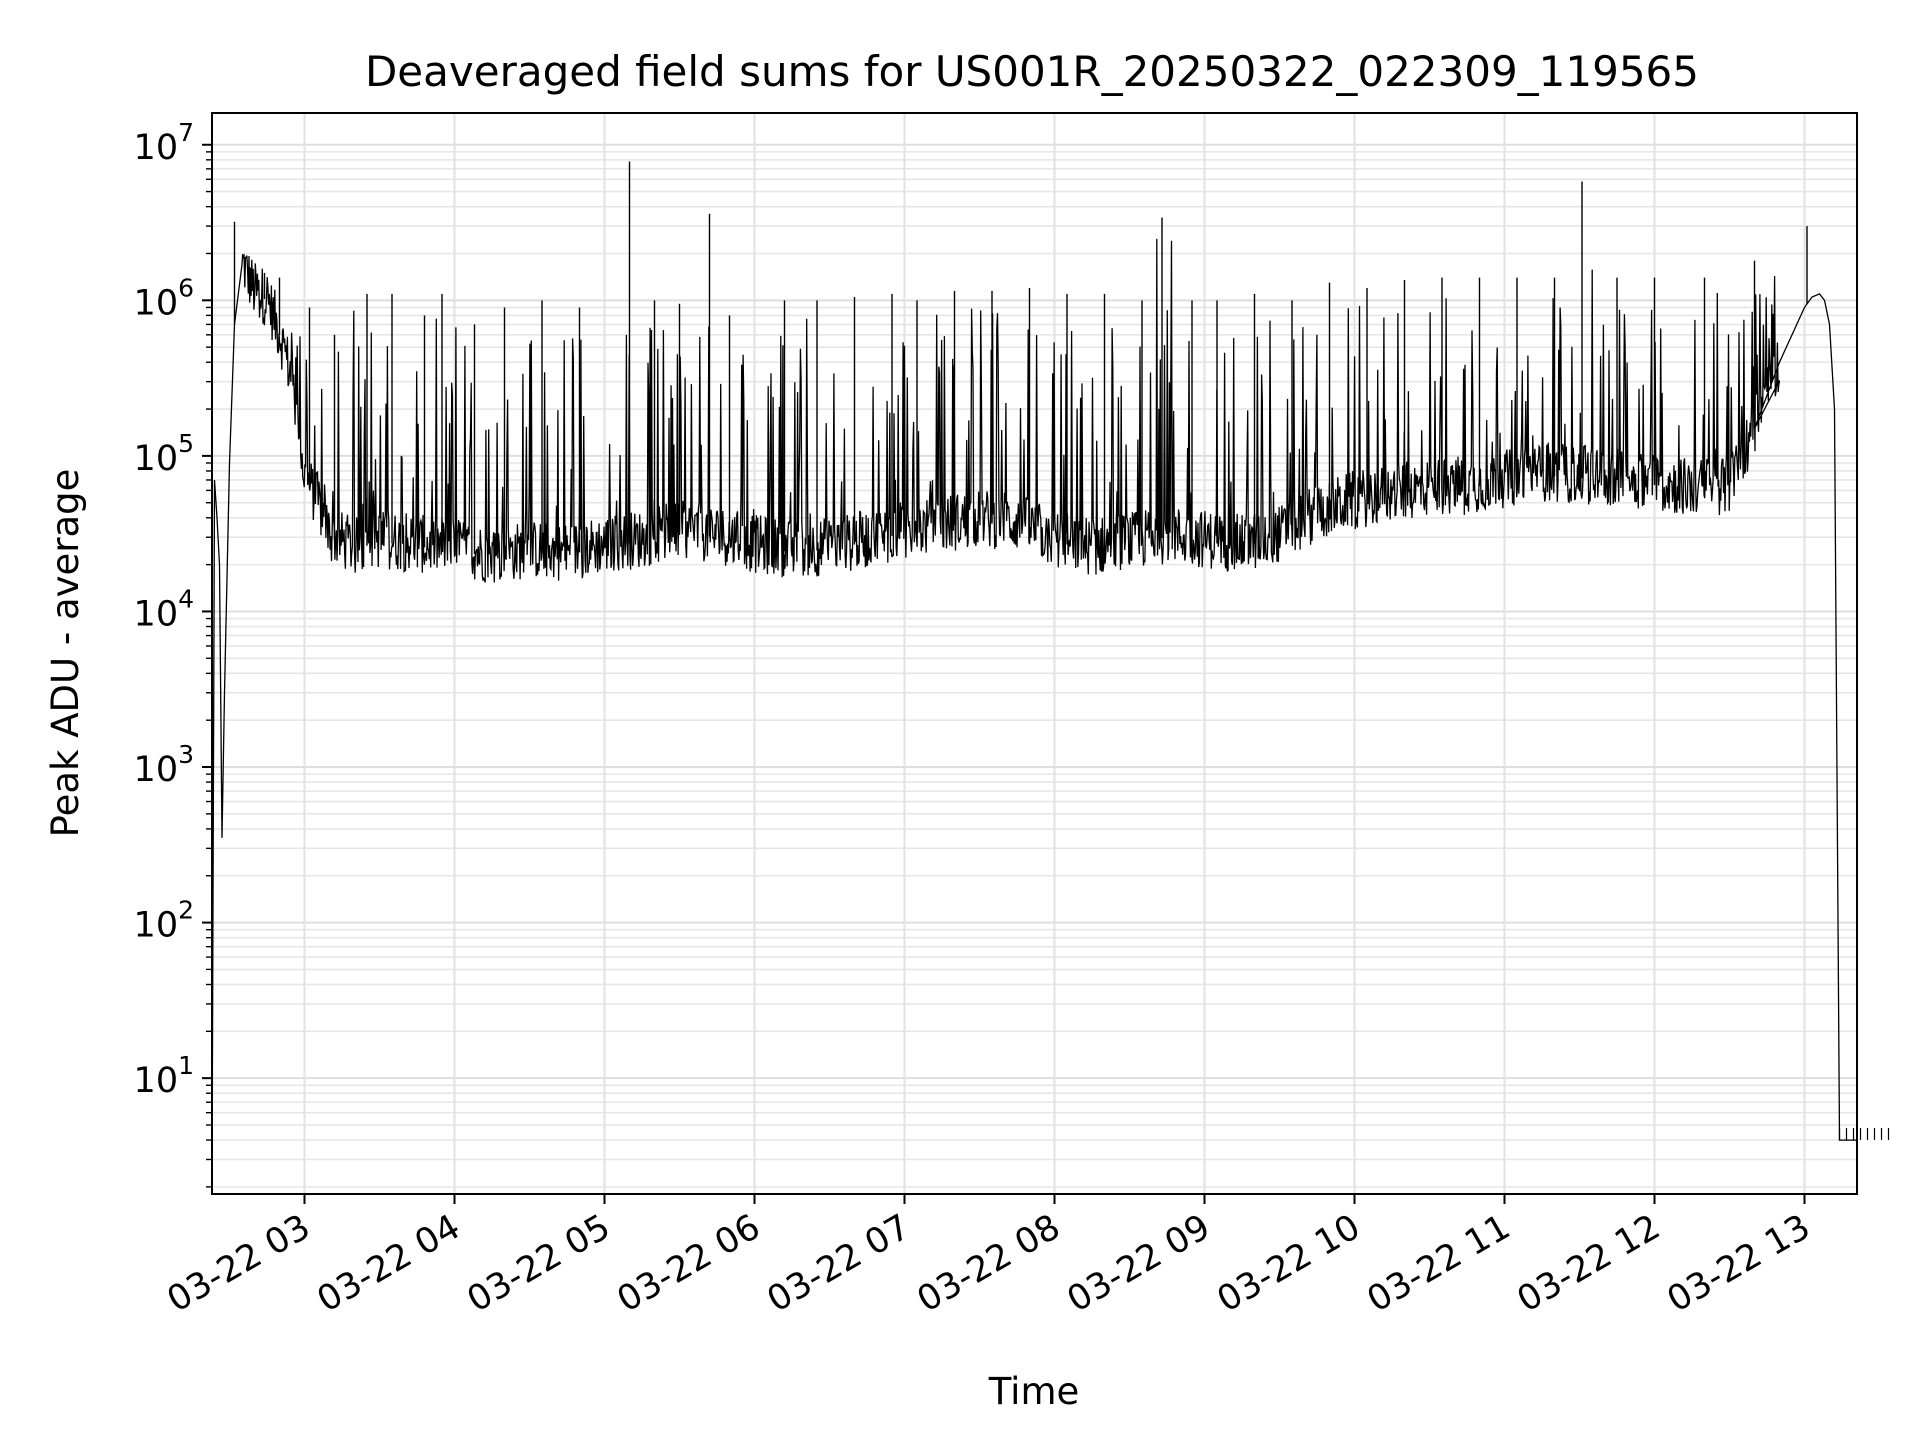 This screenshot has height=1440, width=1920. What do you see at coordinates (186, 754) in the screenshot?
I see `y-tick-exponent: 3` at bounding box center [186, 754].